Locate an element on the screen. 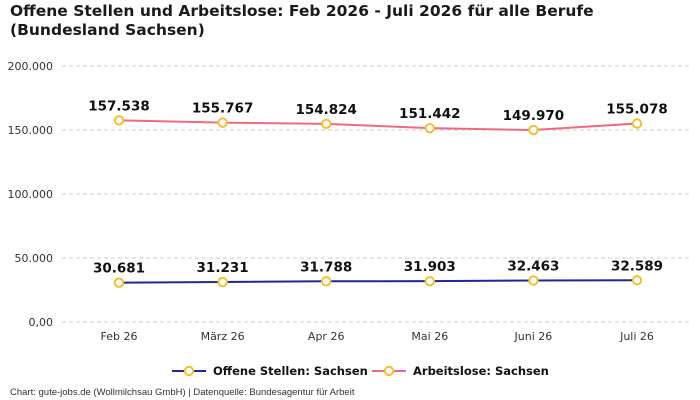 The height and width of the screenshot is (400, 700). data-label: 31.231 is located at coordinates (223, 268).